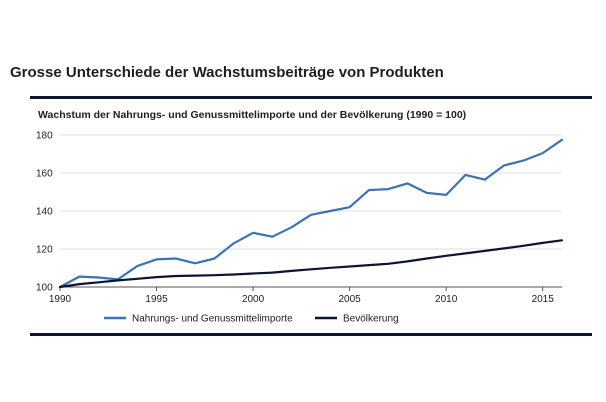 This screenshot has height=402, width=606. I want to click on x-tick-label-1995: 1995, so click(156, 299).